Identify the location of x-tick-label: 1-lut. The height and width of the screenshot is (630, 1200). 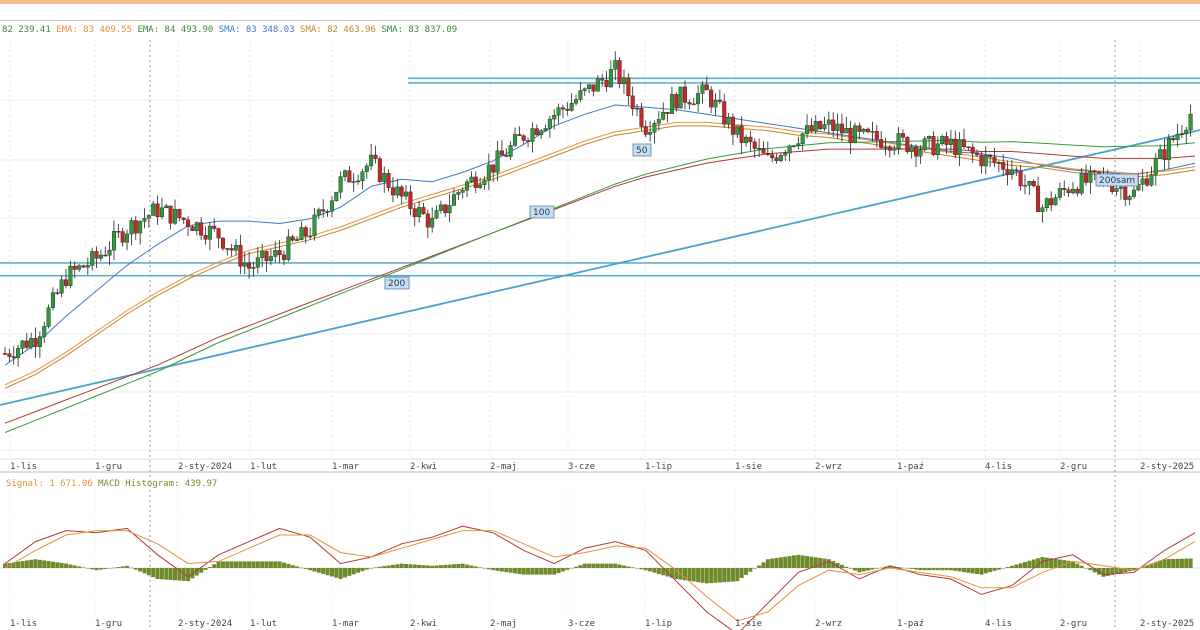
(263, 624).